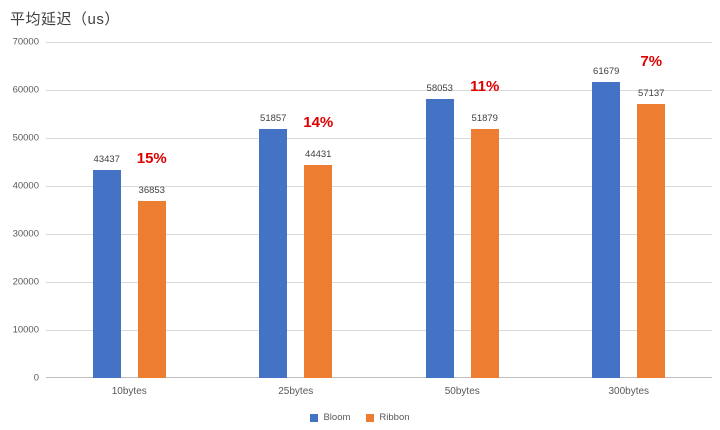  Describe the element at coordinates (485, 86) in the screenshot. I see `improvement-annotation: 11%` at that location.